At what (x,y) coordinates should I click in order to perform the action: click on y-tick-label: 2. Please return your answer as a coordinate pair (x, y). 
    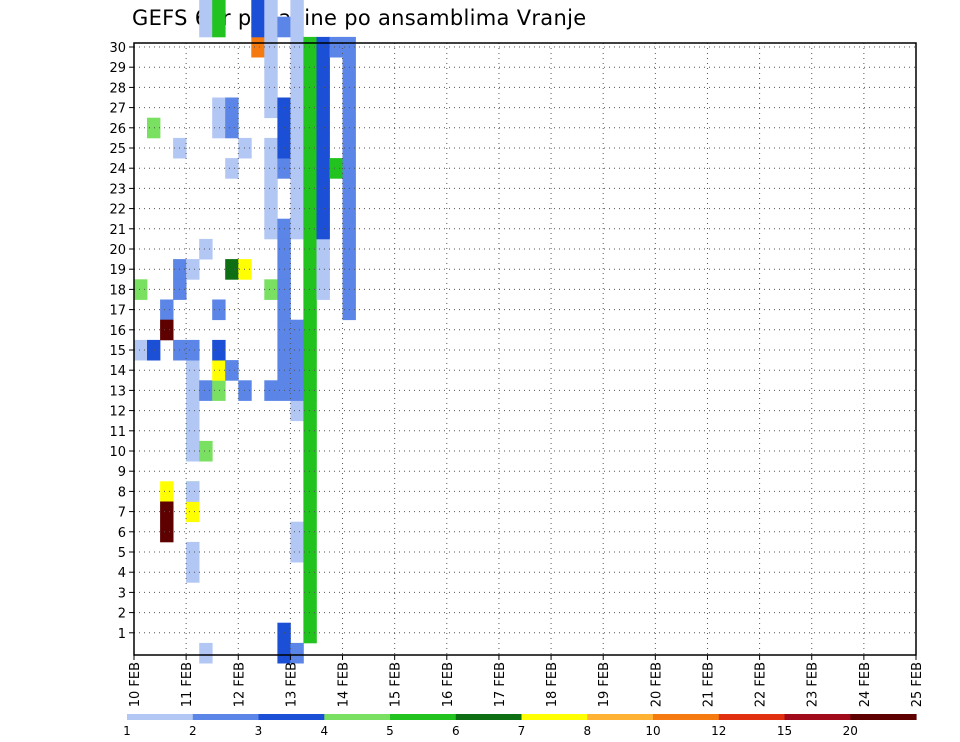
    Looking at the image, I should click on (122, 614).